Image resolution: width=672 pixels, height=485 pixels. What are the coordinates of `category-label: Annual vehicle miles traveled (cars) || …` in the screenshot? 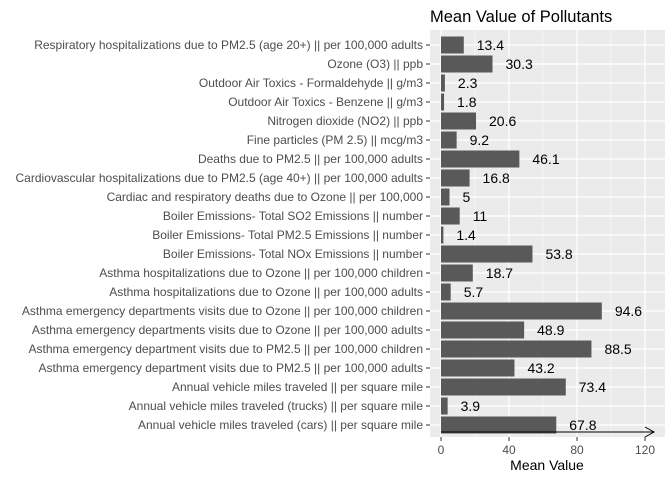 It's located at (280, 425).